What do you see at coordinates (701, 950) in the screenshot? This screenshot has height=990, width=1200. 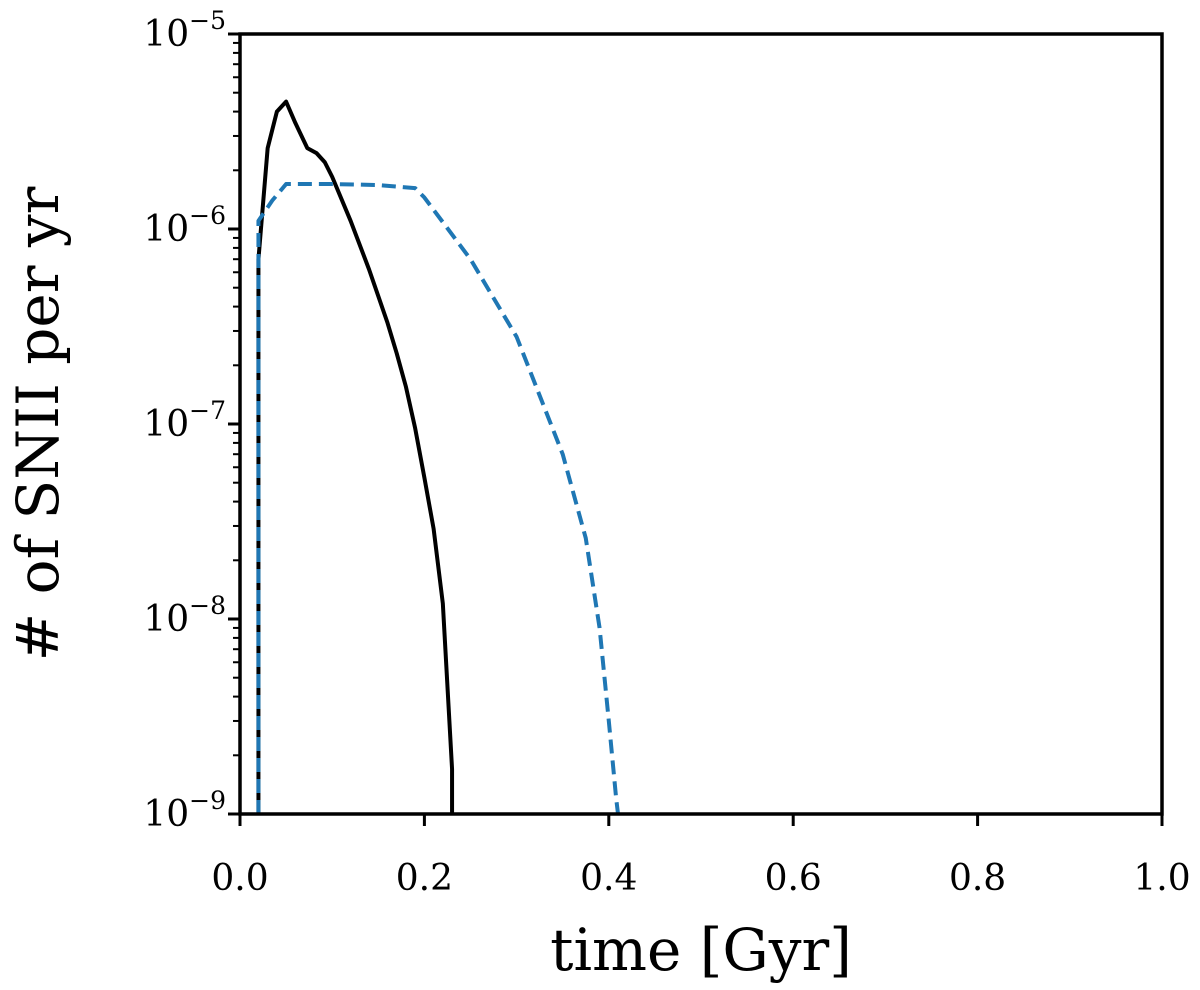 I see `x-axis-label: time [Gyr]` at bounding box center [701, 950].